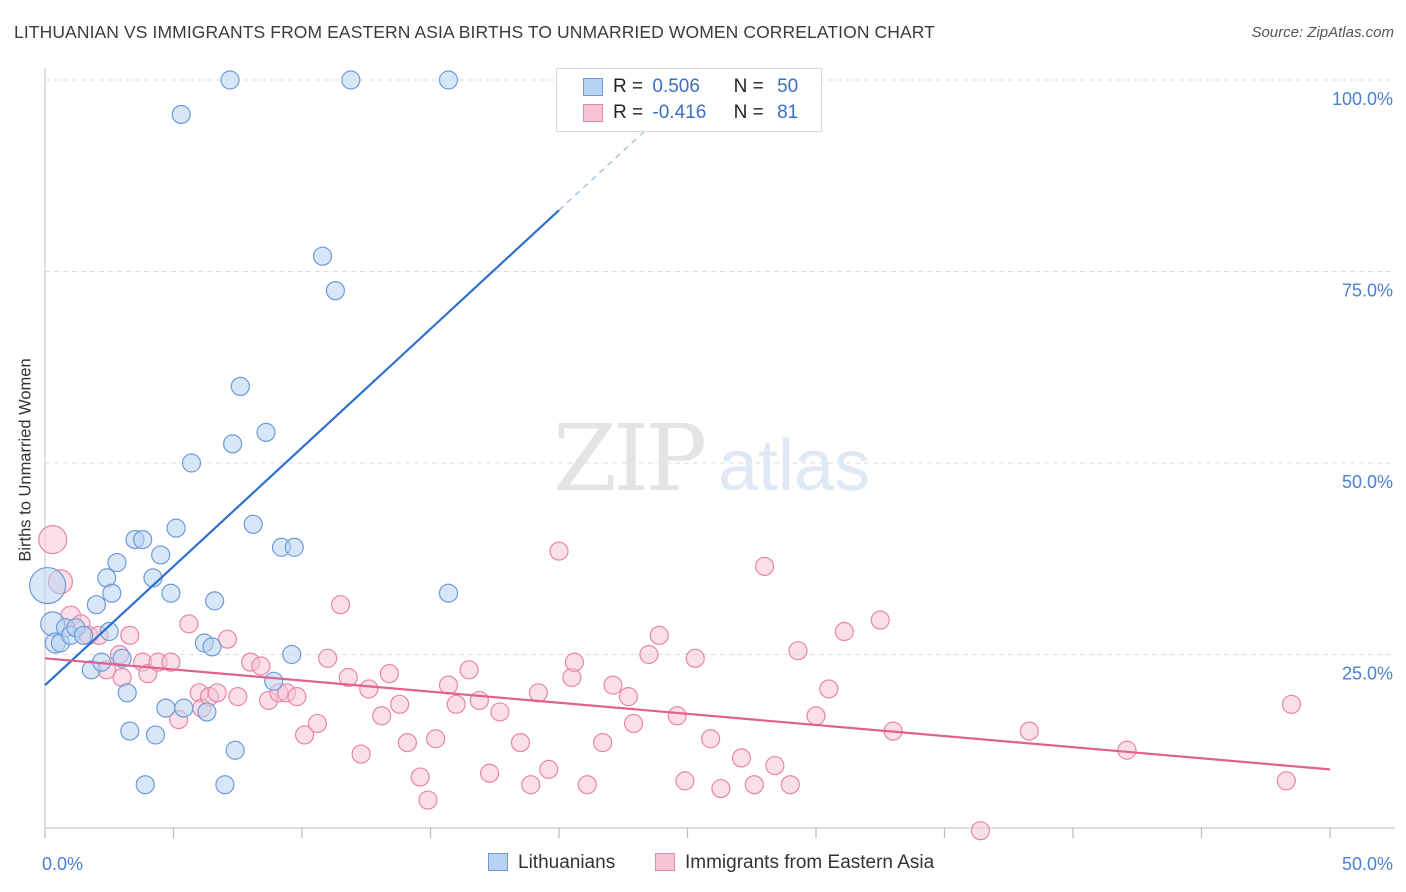 Image resolution: width=1406 pixels, height=892 pixels. I want to click on y-tick-label: 100.0%, so click(1362, 99).